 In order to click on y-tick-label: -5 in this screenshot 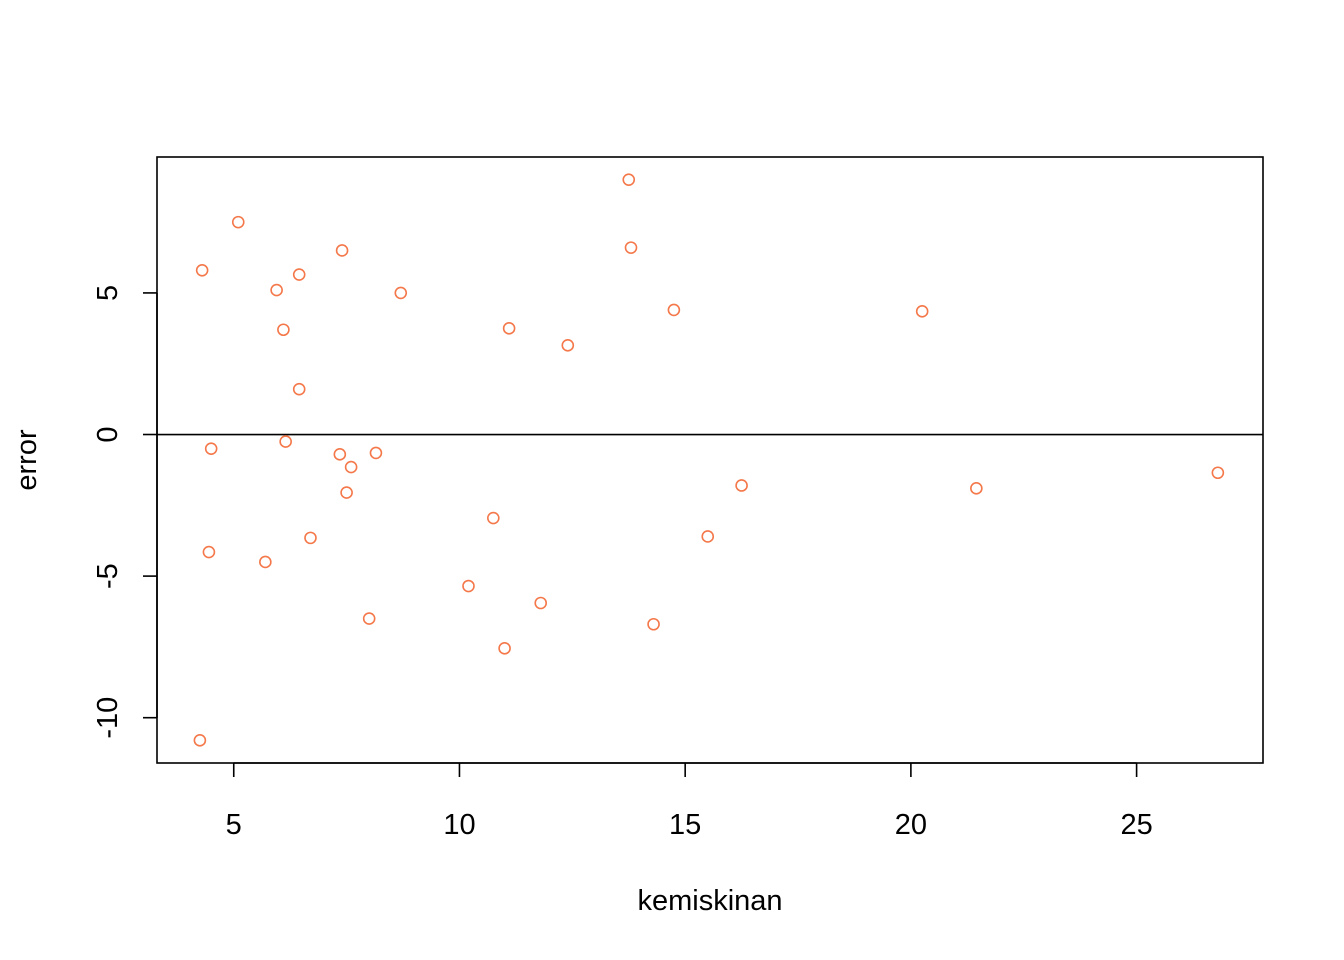, I will do `click(108, 576)`.